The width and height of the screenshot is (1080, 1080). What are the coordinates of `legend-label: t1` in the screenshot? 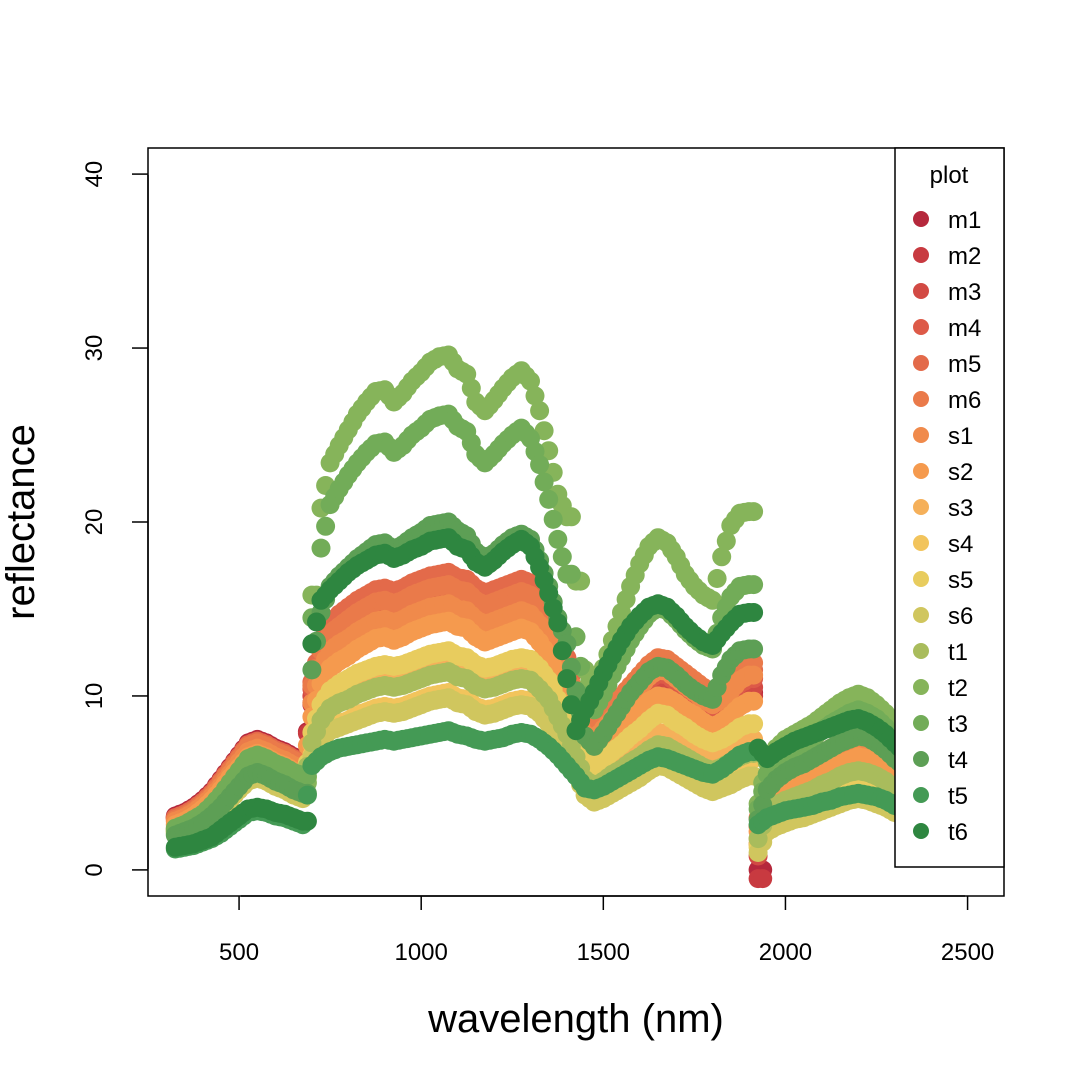 It's located at (958, 652).